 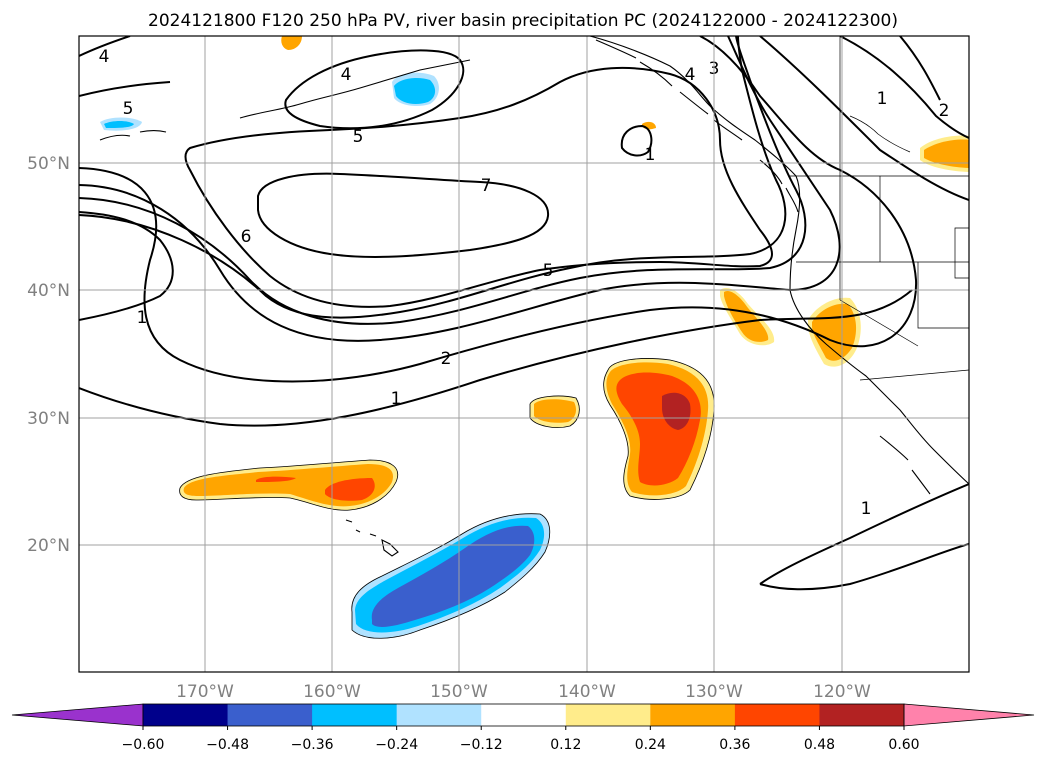 I want to click on precip-positive-small, so click(x=554, y=411).